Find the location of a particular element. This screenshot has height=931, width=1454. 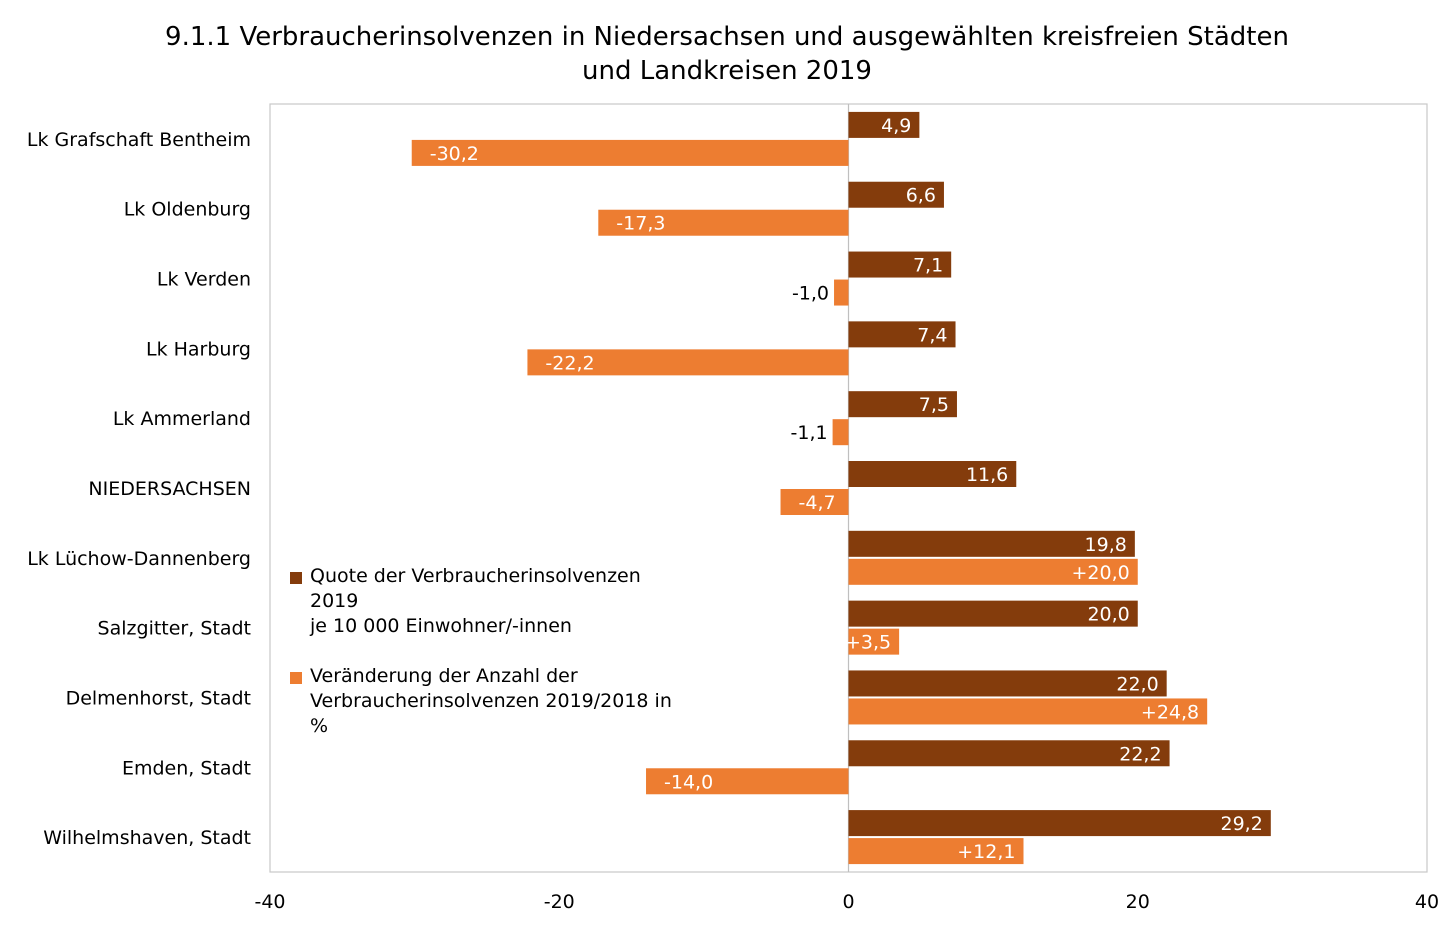

data-label-change: -22,2 is located at coordinates (569, 363).